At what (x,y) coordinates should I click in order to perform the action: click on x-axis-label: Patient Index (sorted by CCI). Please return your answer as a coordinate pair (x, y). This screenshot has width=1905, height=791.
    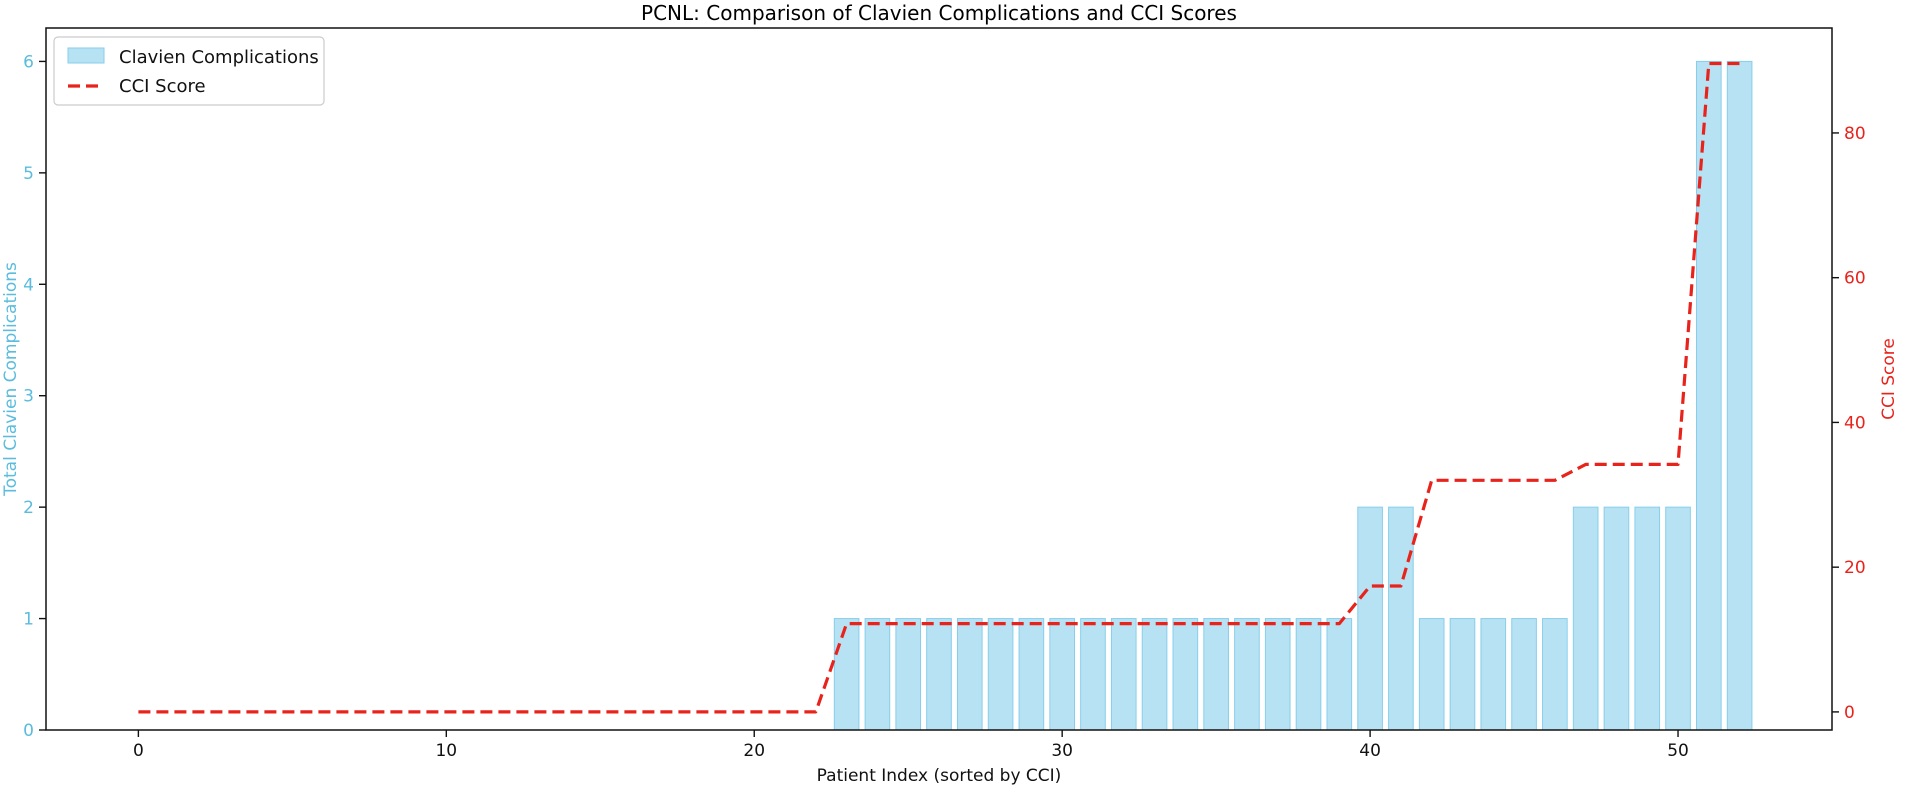
    Looking at the image, I should click on (939, 776).